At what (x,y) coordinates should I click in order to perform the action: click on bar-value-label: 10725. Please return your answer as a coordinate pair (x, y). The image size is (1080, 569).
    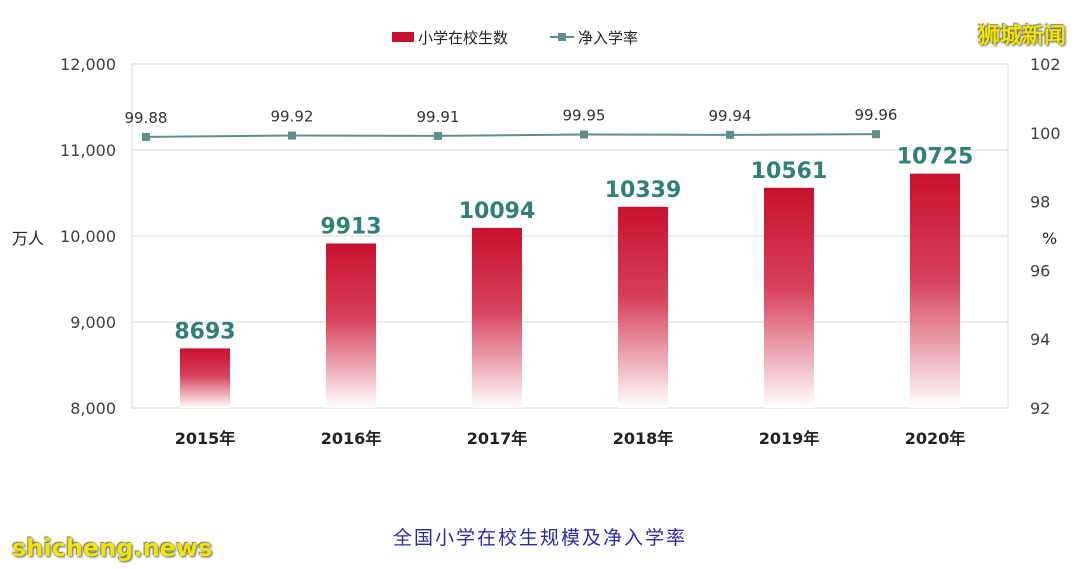
    Looking at the image, I should click on (935, 157).